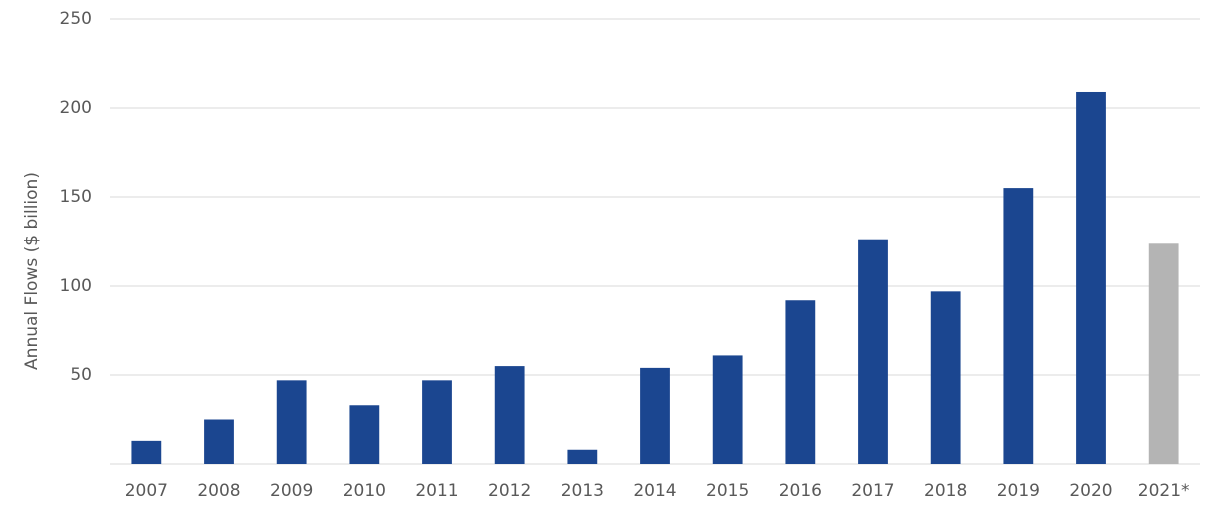 Image resolution: width=1222 pixels, height=518 pixels. I want to click on x-tick-label: 2013, so click(582, 491).